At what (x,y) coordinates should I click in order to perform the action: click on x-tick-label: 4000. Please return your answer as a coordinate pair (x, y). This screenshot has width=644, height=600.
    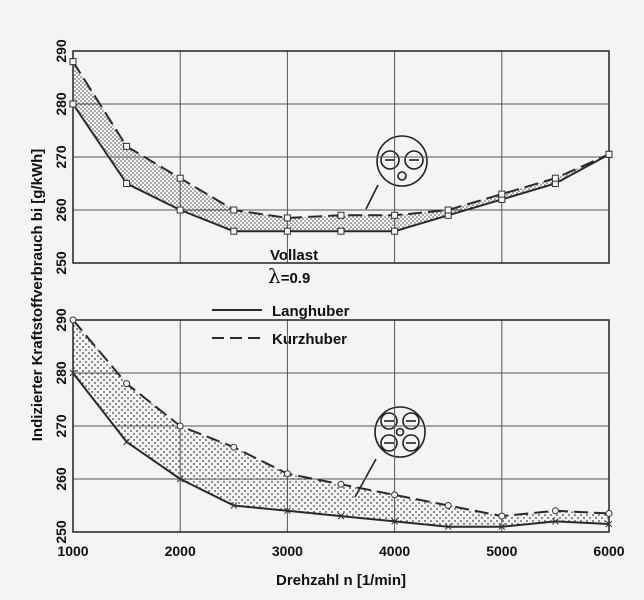
    Looking at the image, I should click on (394, 551).